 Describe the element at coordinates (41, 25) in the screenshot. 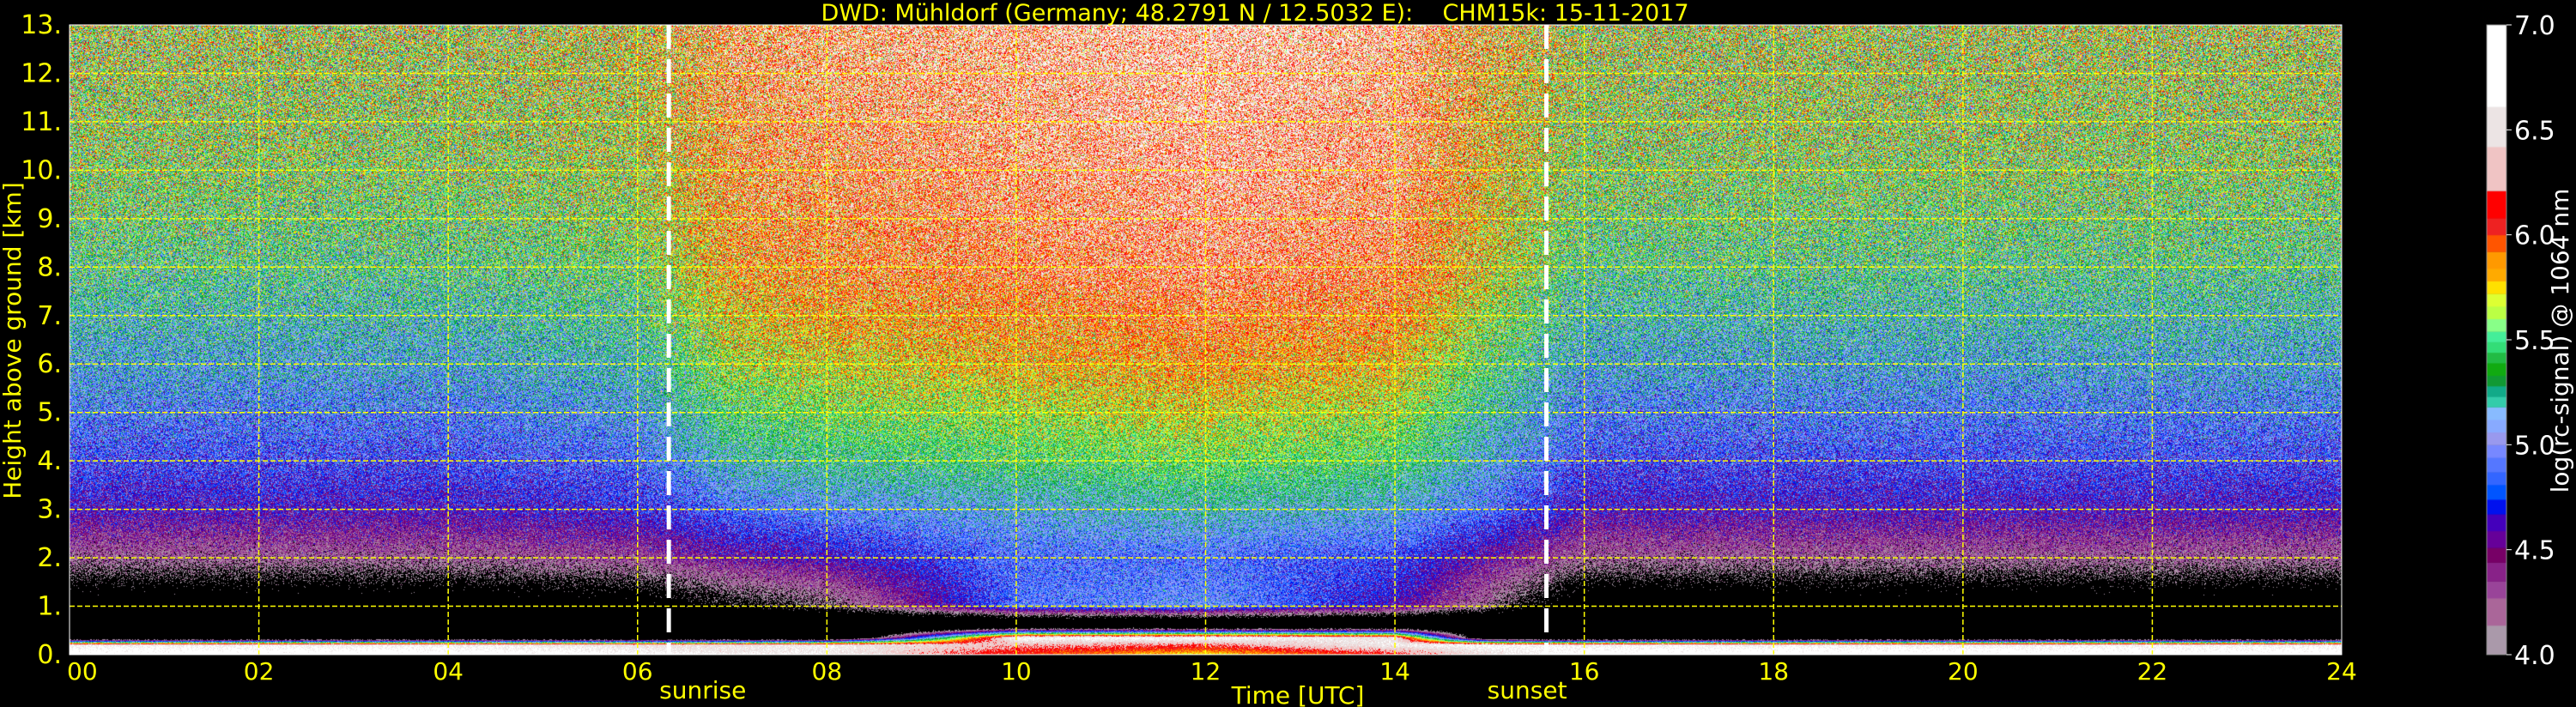

I see `y-tick-label: 13.` at that location.